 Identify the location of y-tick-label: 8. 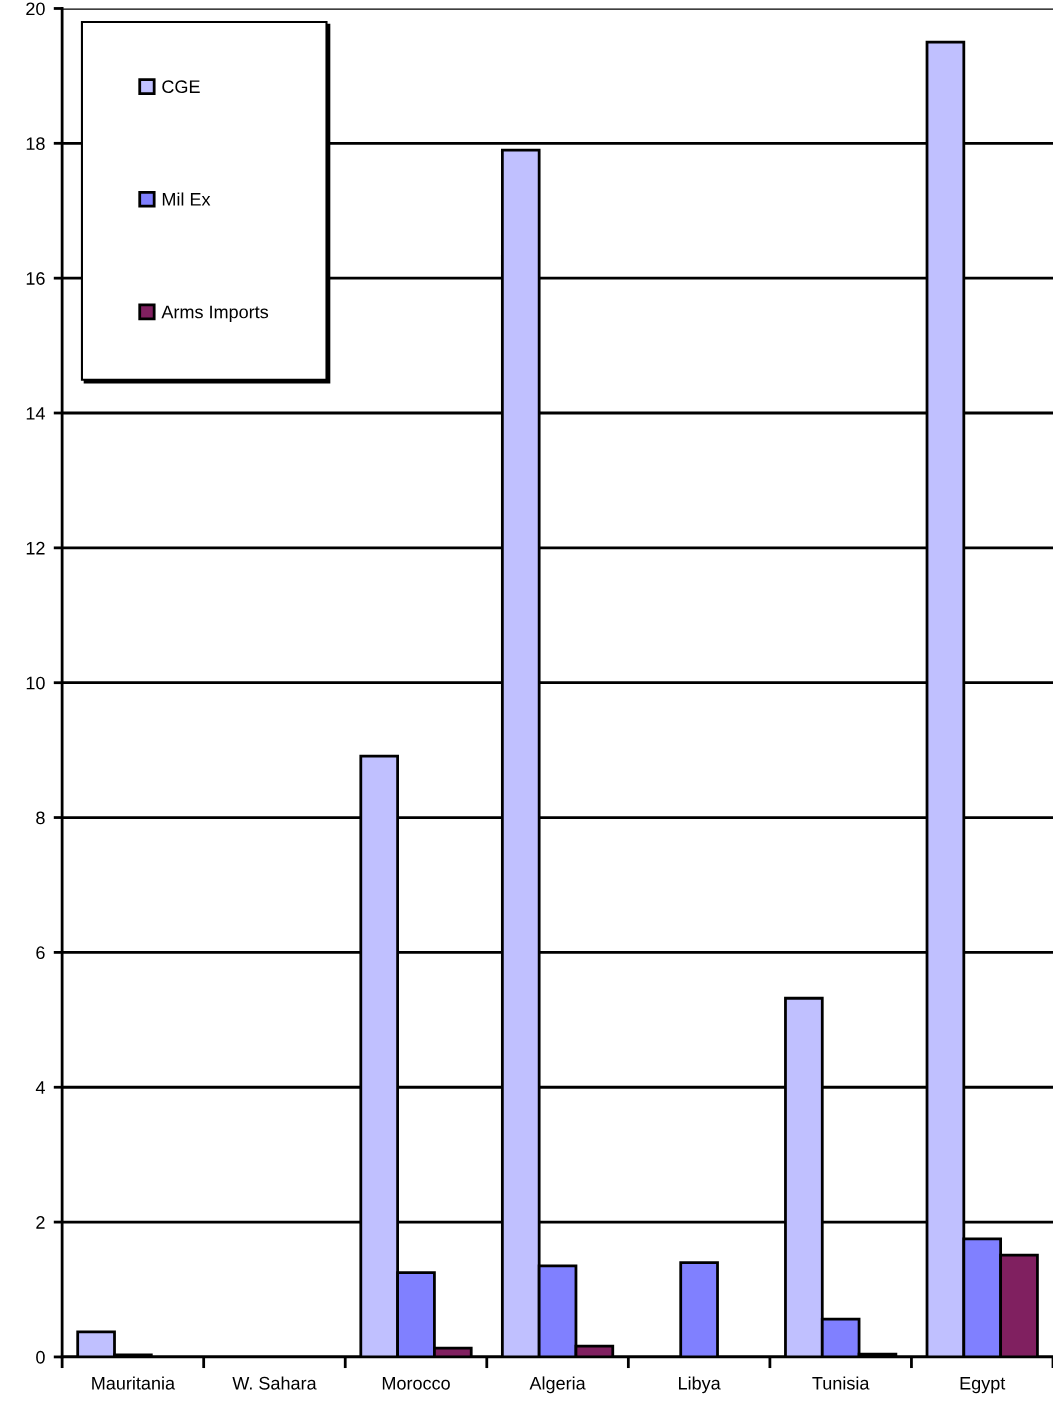
(40, 818).